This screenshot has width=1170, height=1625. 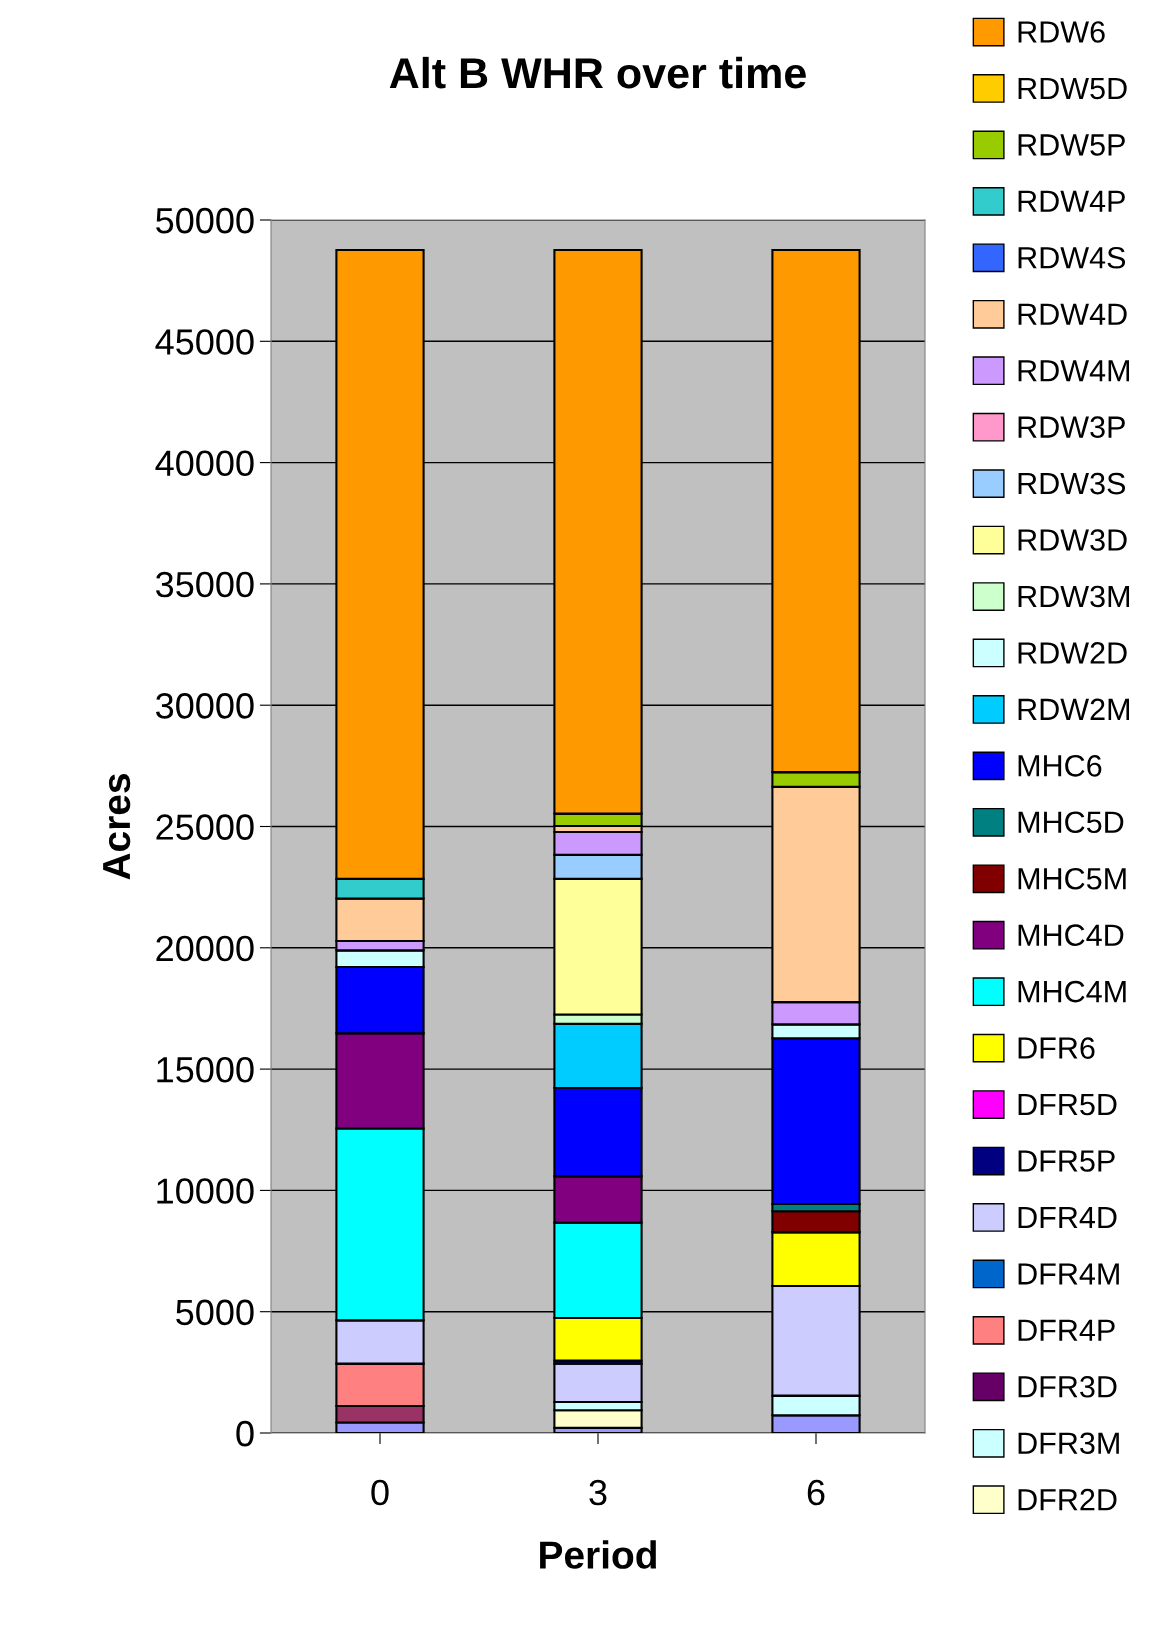 I want to click on legend-label: DFR4M, so click(x=1068, y=1274).